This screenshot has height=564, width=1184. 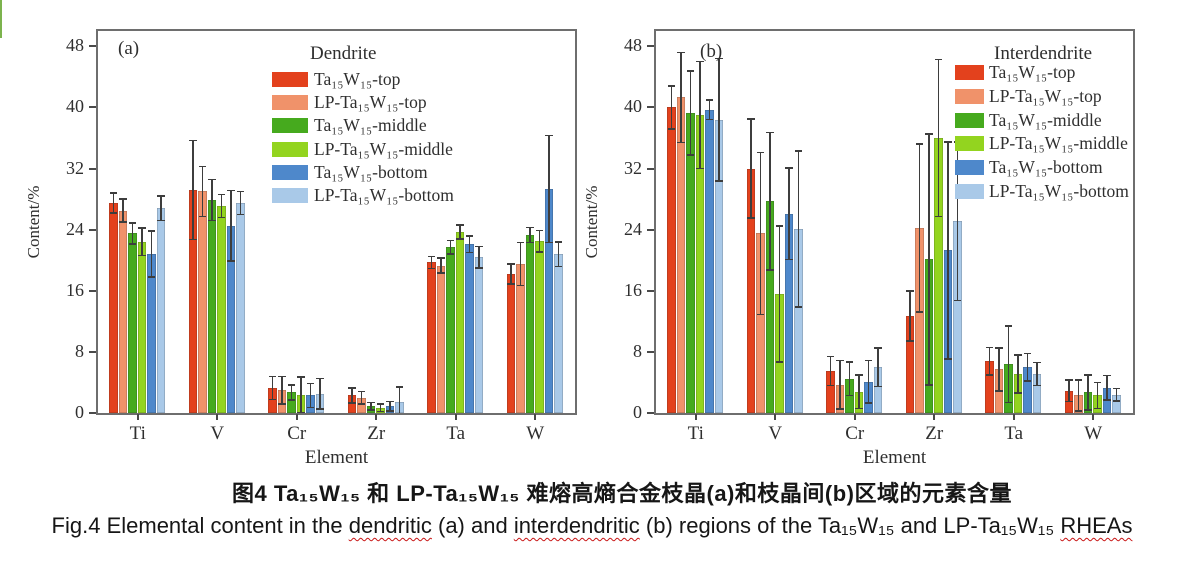 What do you see at coordinates (371, 171) in the screenshot?
I see `legend-label: Ta₁₅W₁₅-bottom` at bounding box center [371, 171].